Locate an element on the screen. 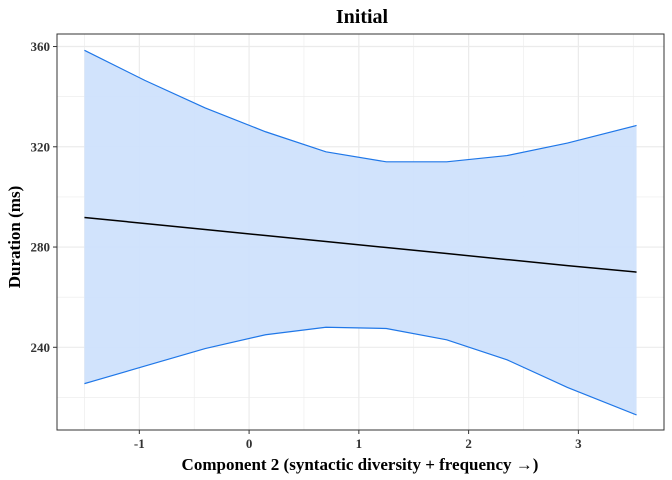 This screenshot has height=480, width=672. y-axis-title: Duration (ms) is located at coordinates (14, 237).